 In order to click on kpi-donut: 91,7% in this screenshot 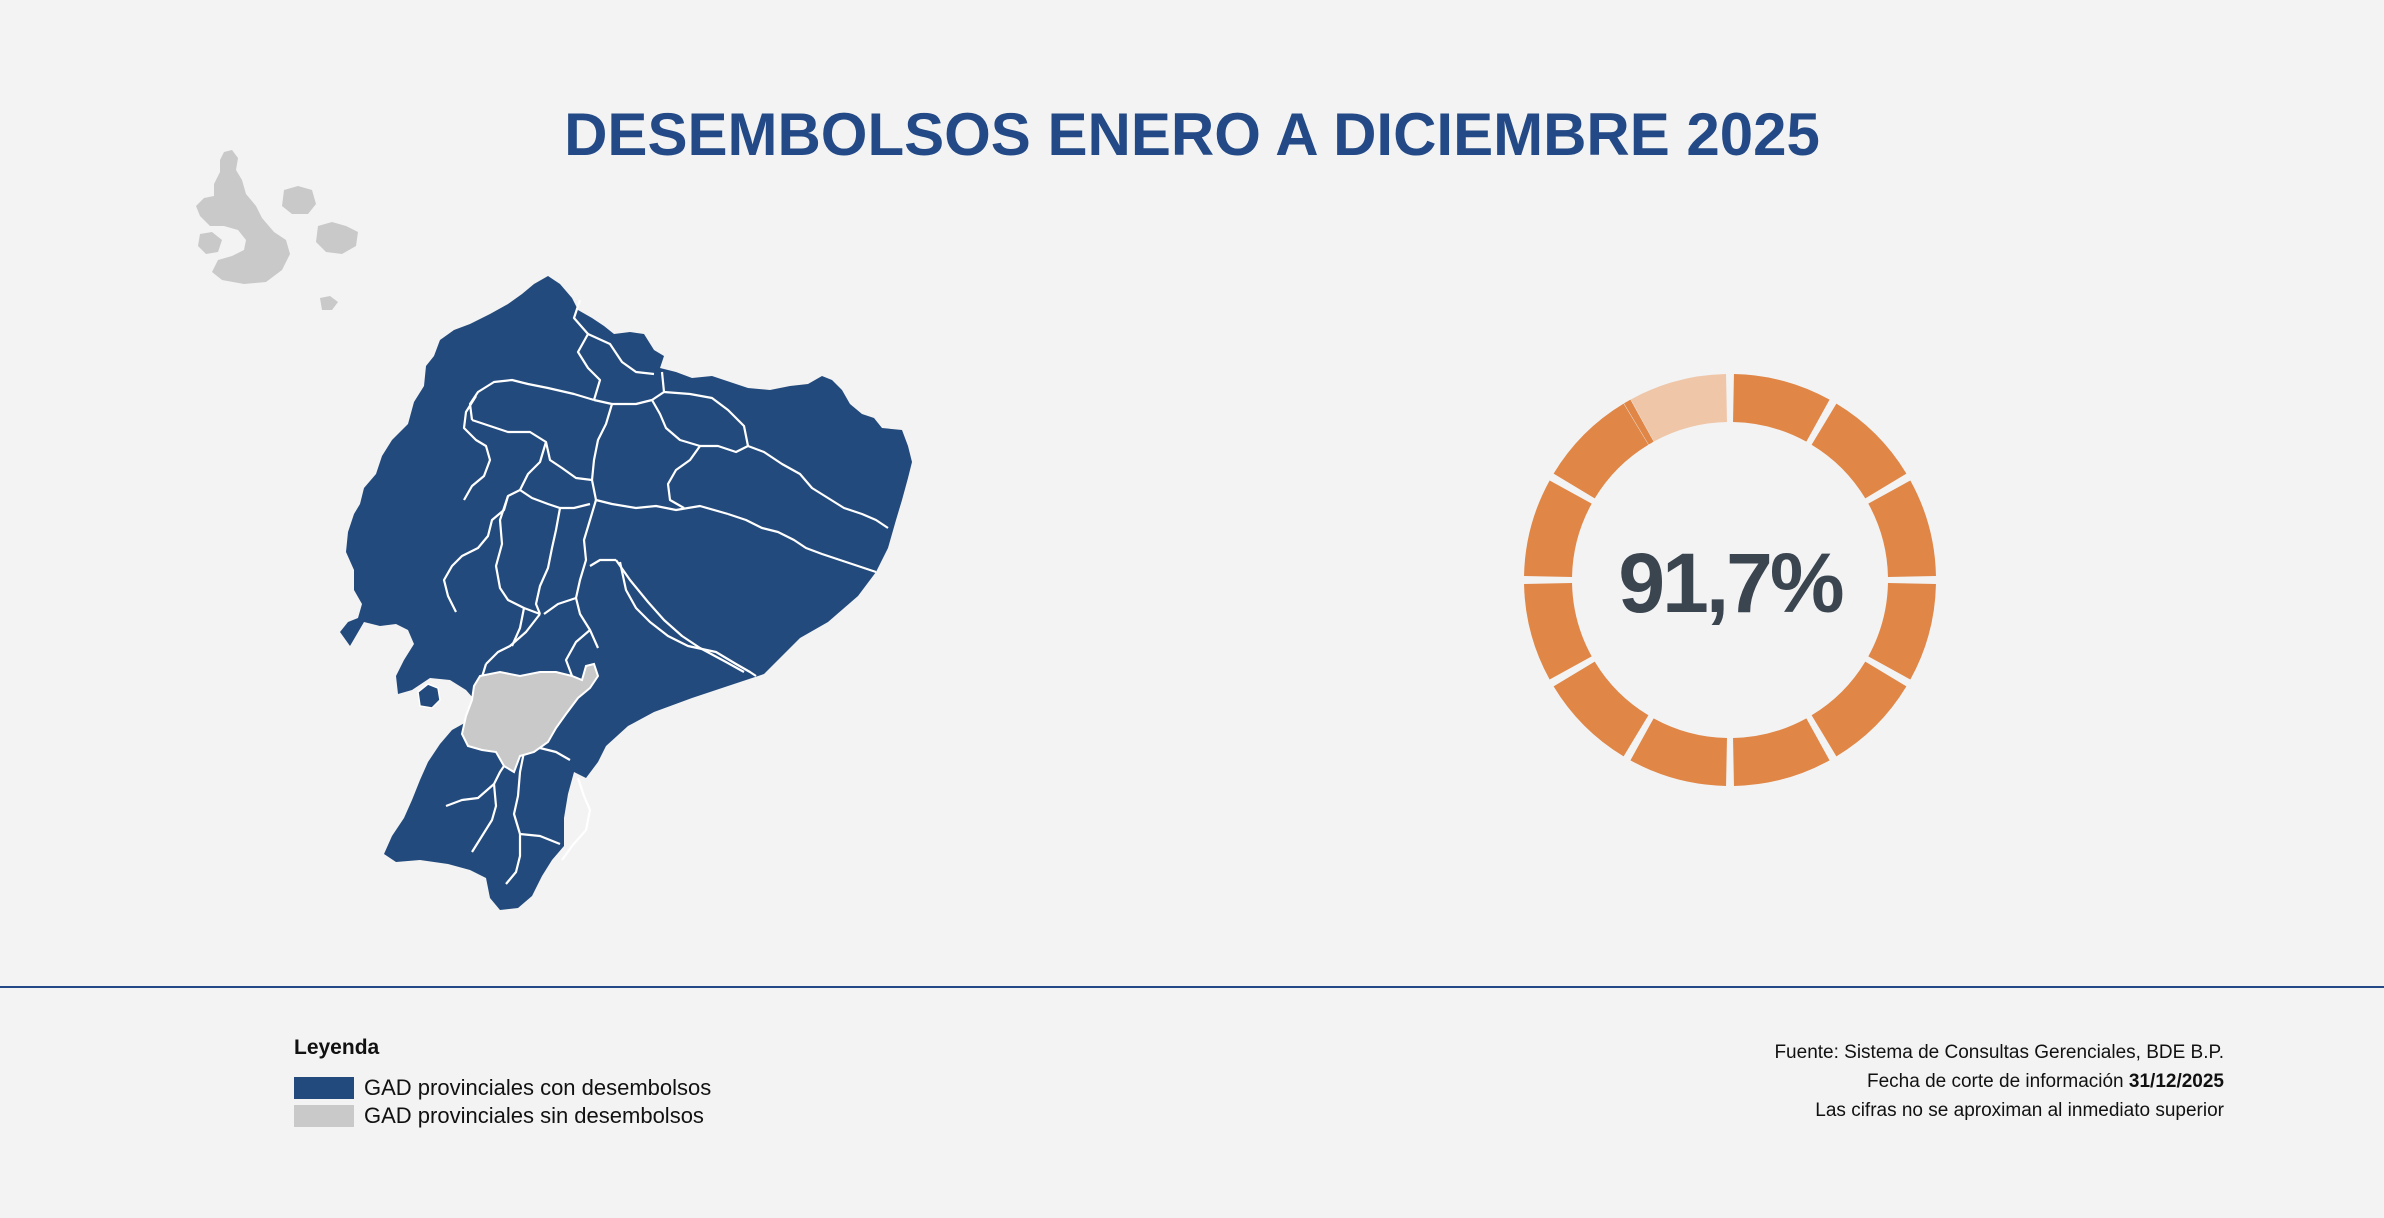, I will do `click(1730, 580)`.